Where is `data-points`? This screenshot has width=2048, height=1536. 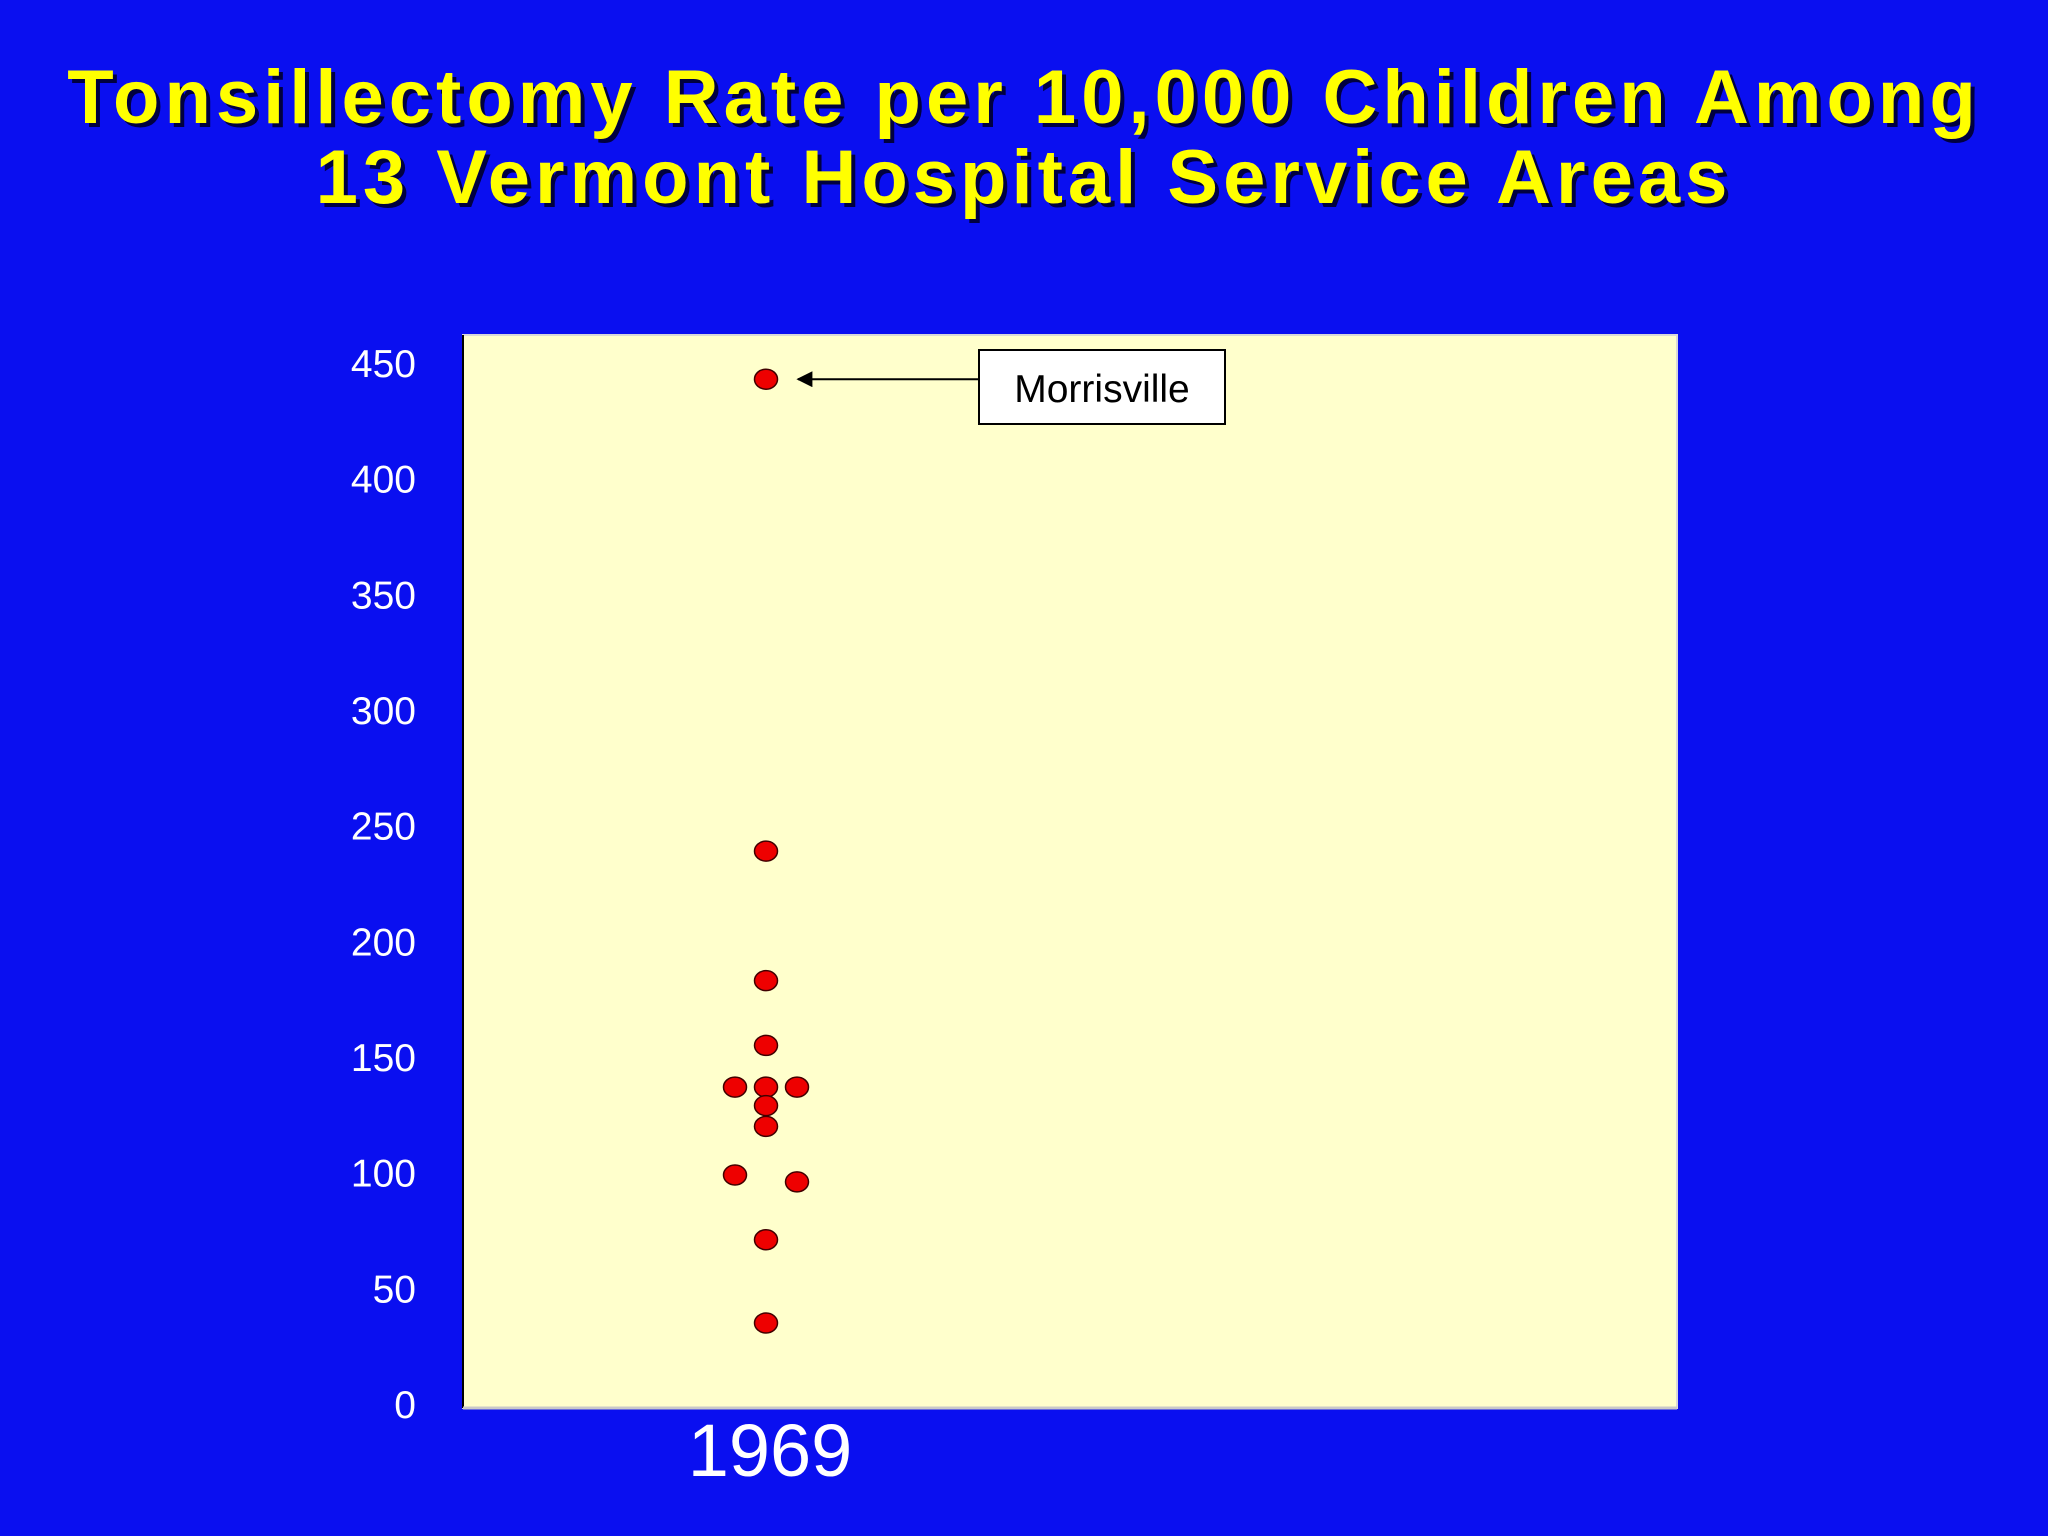 data-points is located at coordinates (766, 851).